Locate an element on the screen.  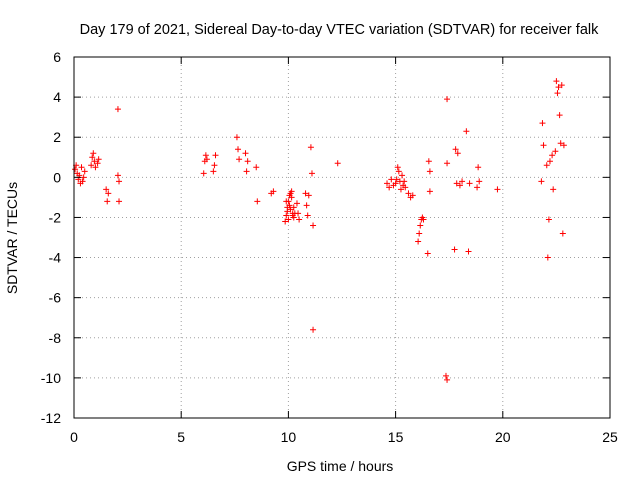
y-axis-label: SDTVAR / TECUs is located at coordinates (12, 238).